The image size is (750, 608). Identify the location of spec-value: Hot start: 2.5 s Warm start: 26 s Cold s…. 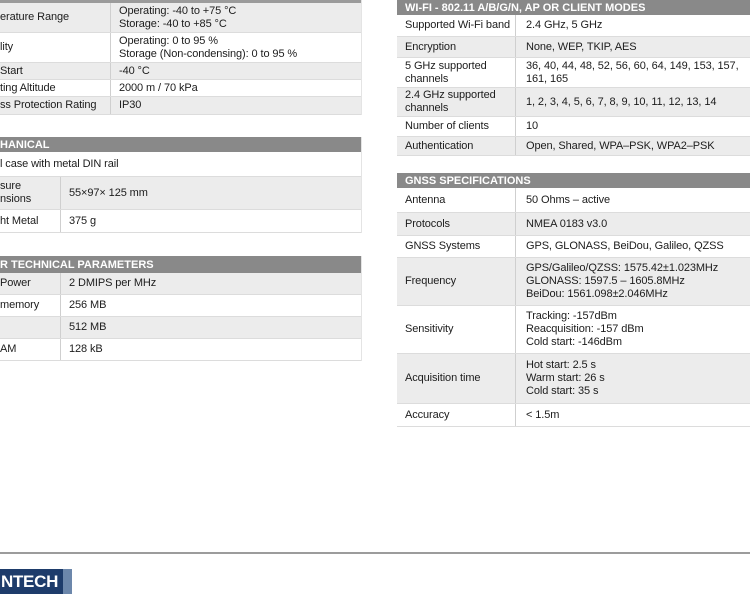
(632, 378).